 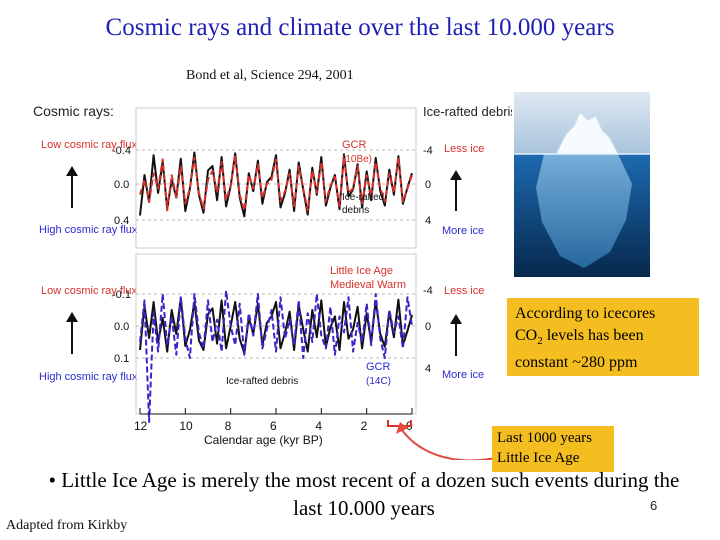 I want to click on high-cosmic-label-bottom: High cosmic ray flux, so click(x=88, y=377).